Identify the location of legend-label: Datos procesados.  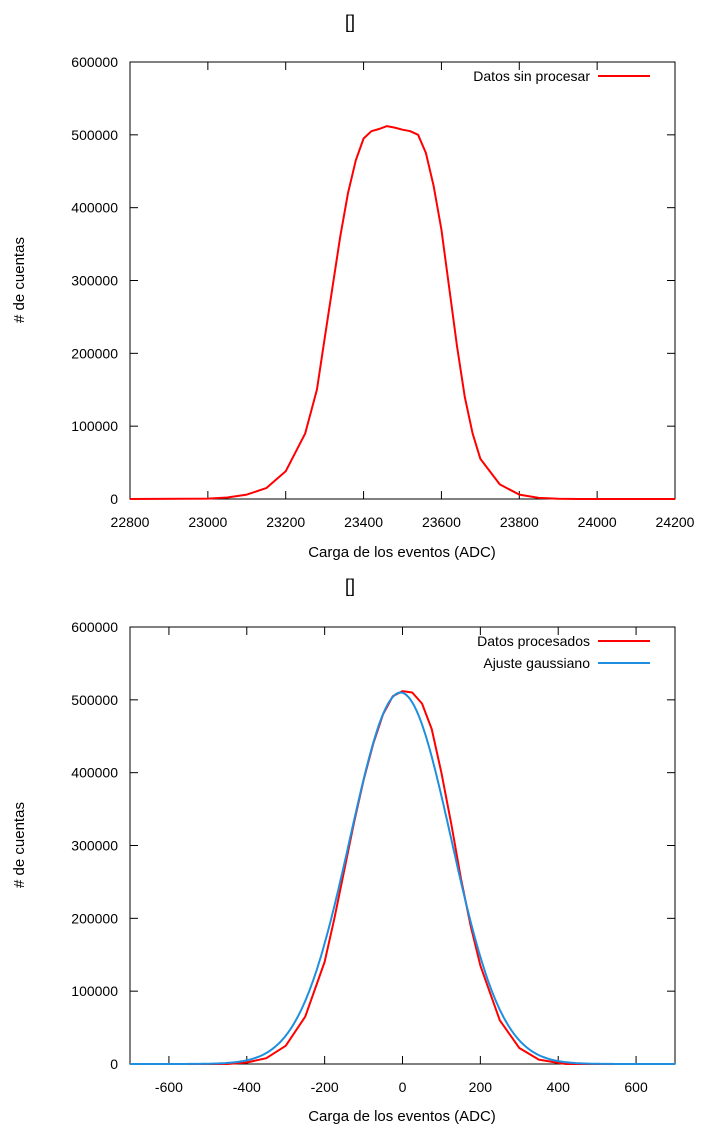
(533, 641).